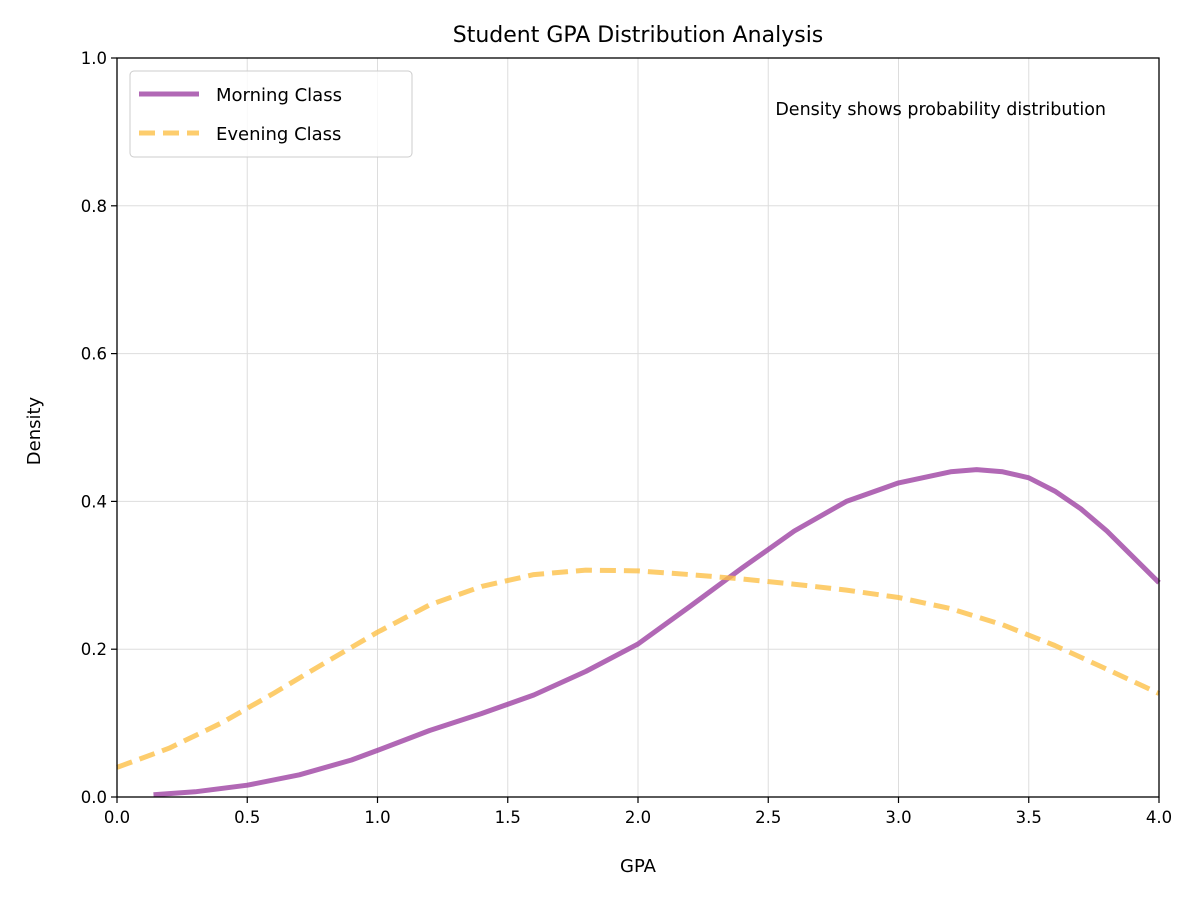 The height and width of the screenshot is (898, 1198). What do you see at coordinates (94, 797) in the screenshot?
I see `y-tick-label: 0.0` at bounding box center [94, 797].